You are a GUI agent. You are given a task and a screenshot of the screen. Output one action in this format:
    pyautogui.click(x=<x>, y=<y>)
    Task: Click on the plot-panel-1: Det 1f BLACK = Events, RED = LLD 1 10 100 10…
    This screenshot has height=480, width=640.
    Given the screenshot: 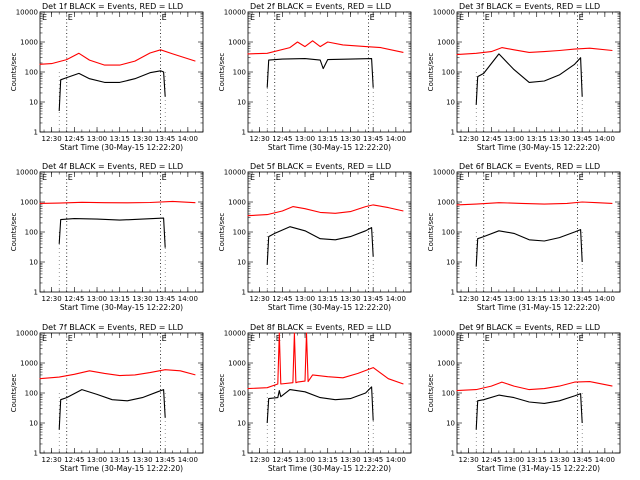 What is the action you would take?
    pyautogui.click(x=107, y=77)
    